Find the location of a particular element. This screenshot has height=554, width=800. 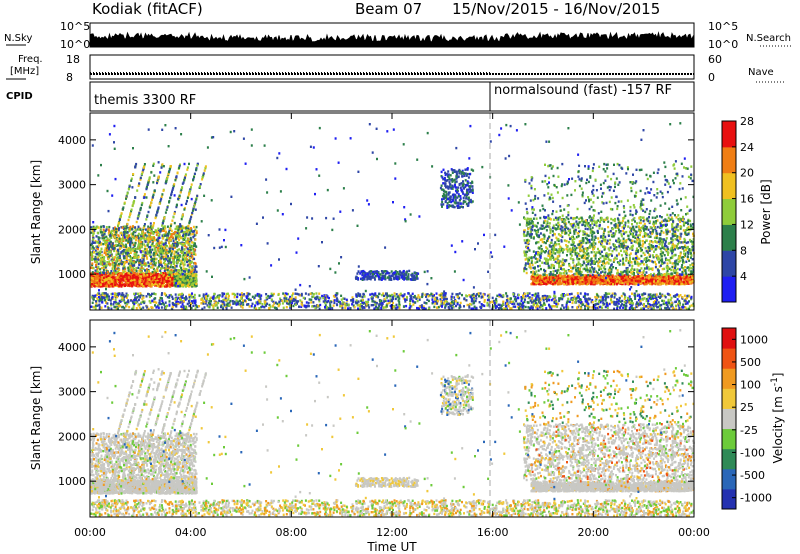

power-colorbar: 4 8 12 16 20 24 28 is located at coordinates (737, 209).